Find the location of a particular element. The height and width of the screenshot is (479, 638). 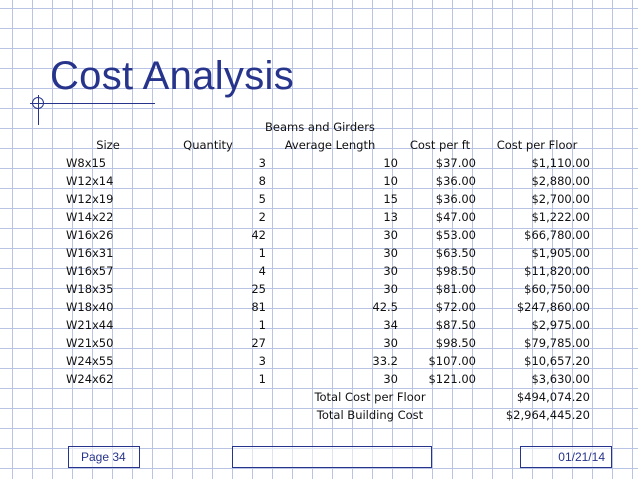

column-header-avg-length: Average Length is located at coordinates (330, 145).